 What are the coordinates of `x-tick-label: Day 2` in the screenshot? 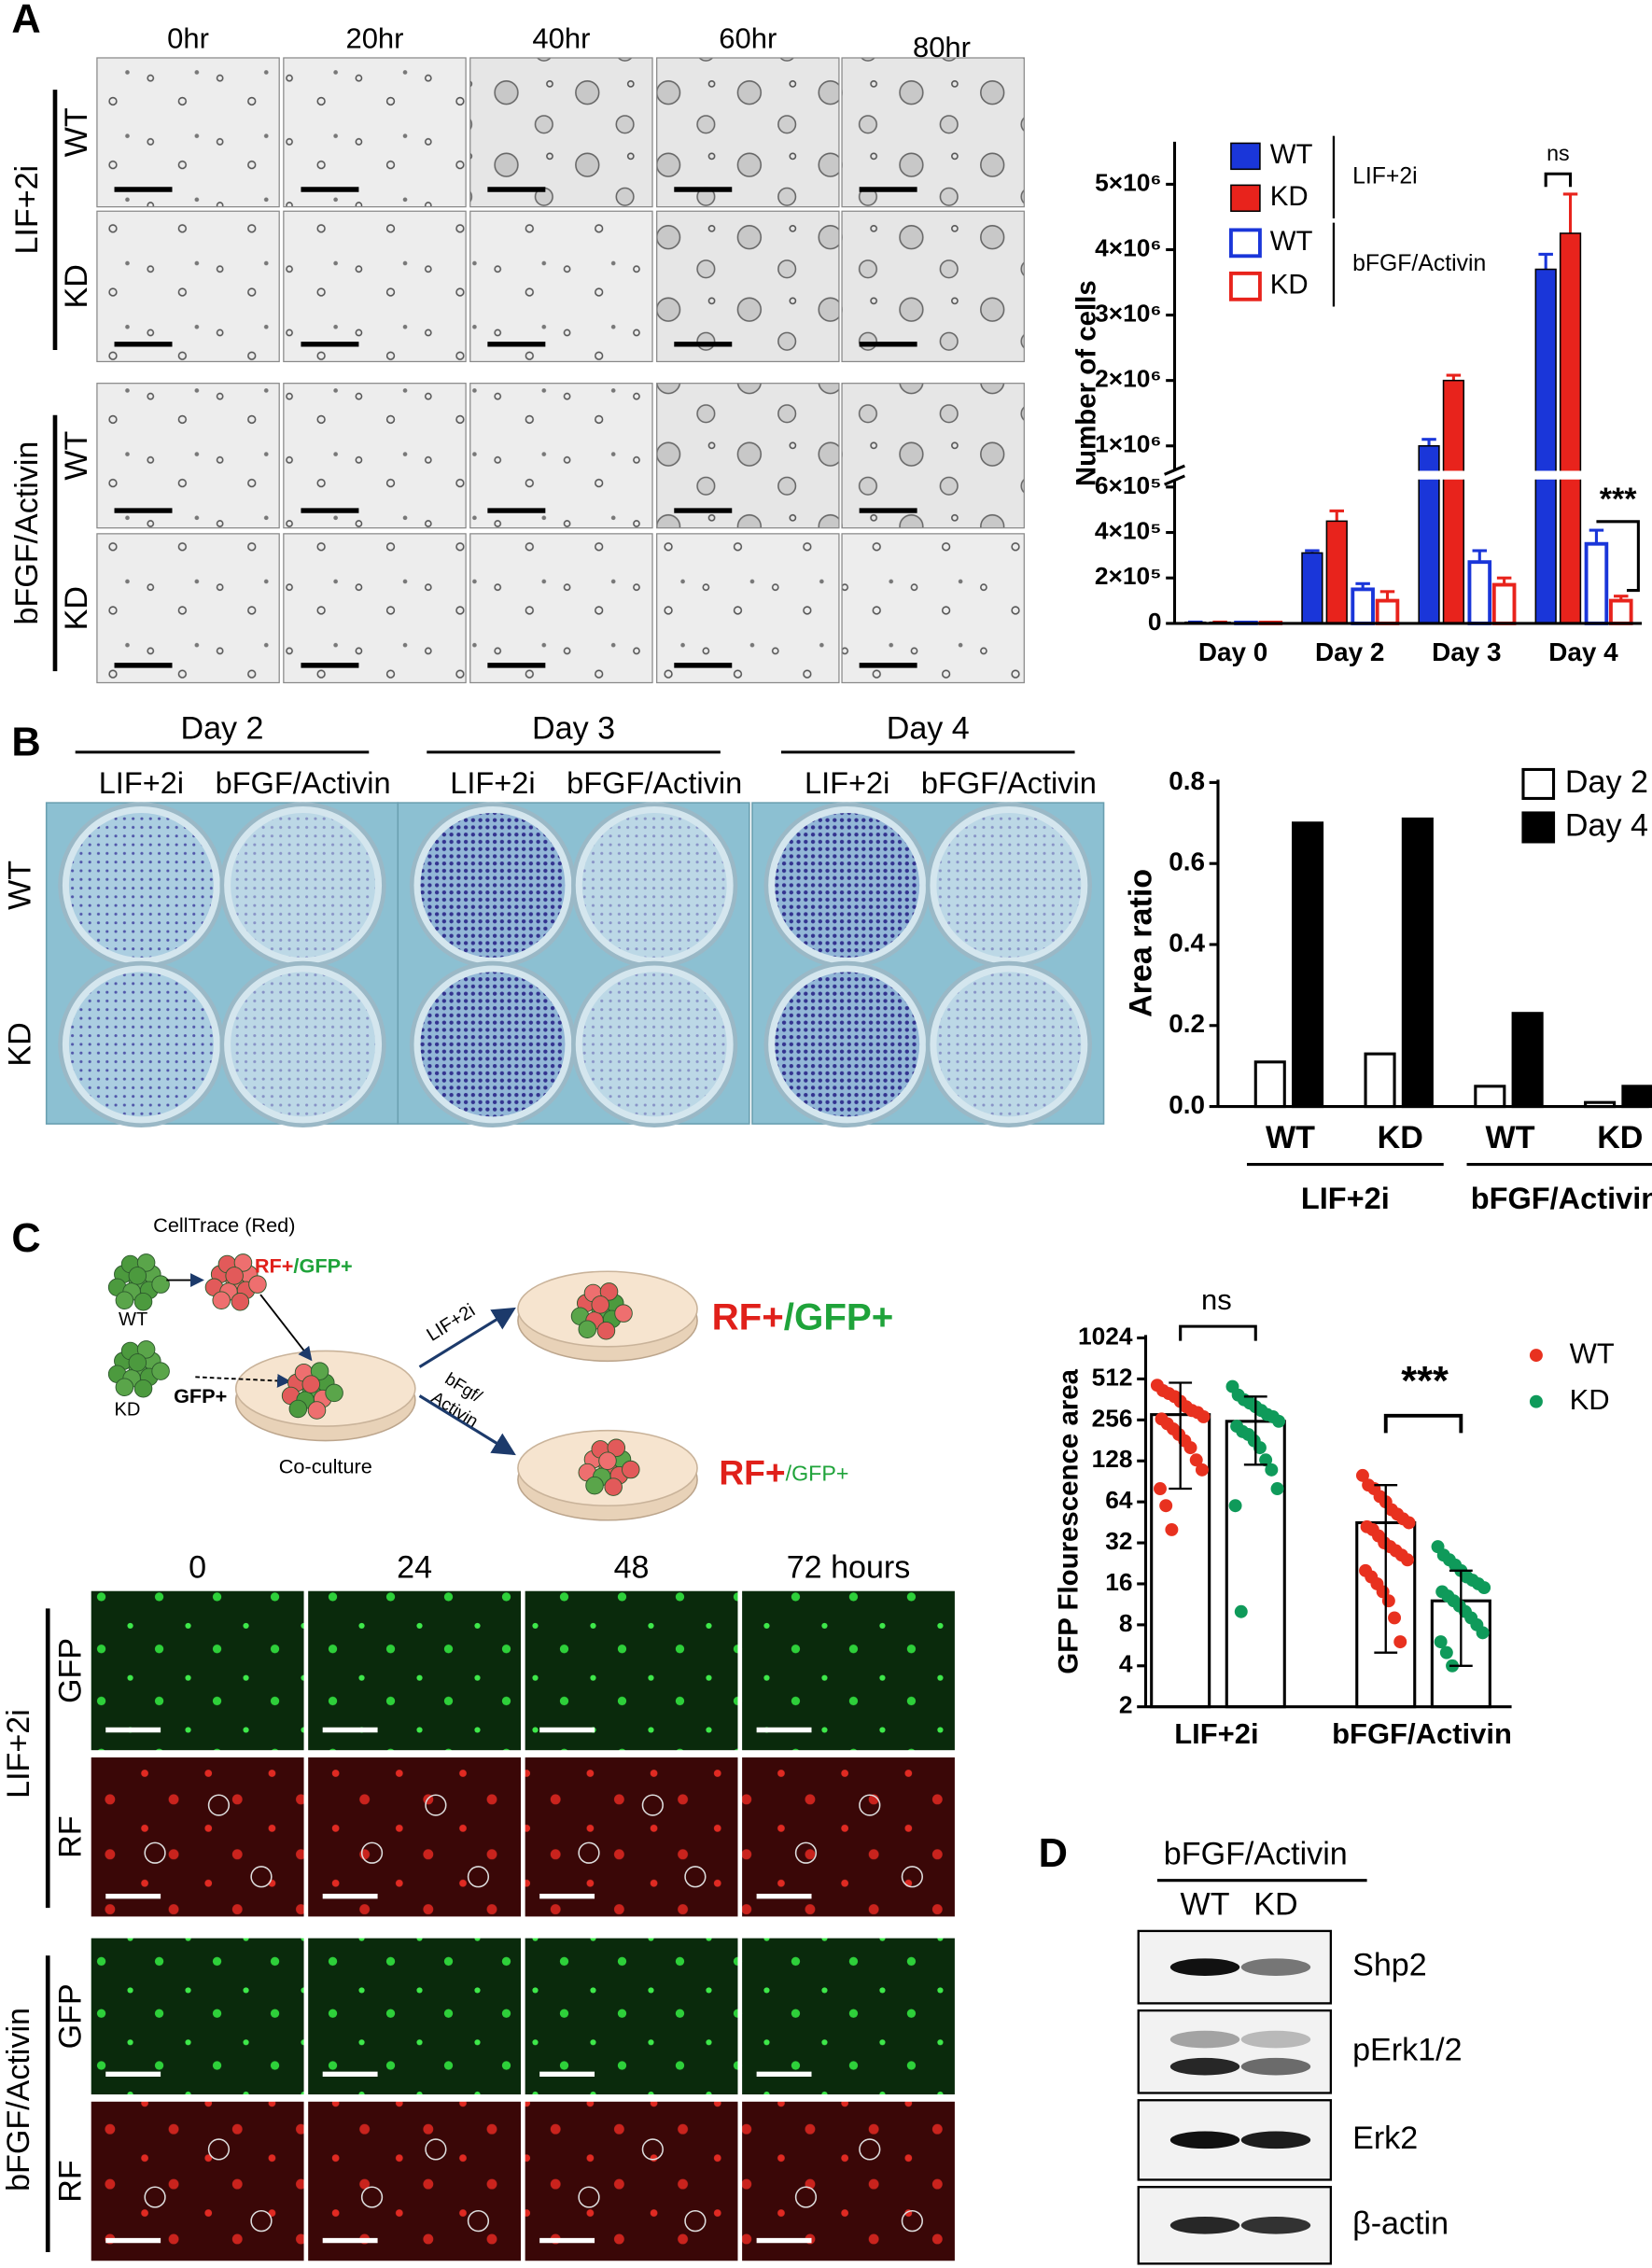 It's located at (1349, 651).